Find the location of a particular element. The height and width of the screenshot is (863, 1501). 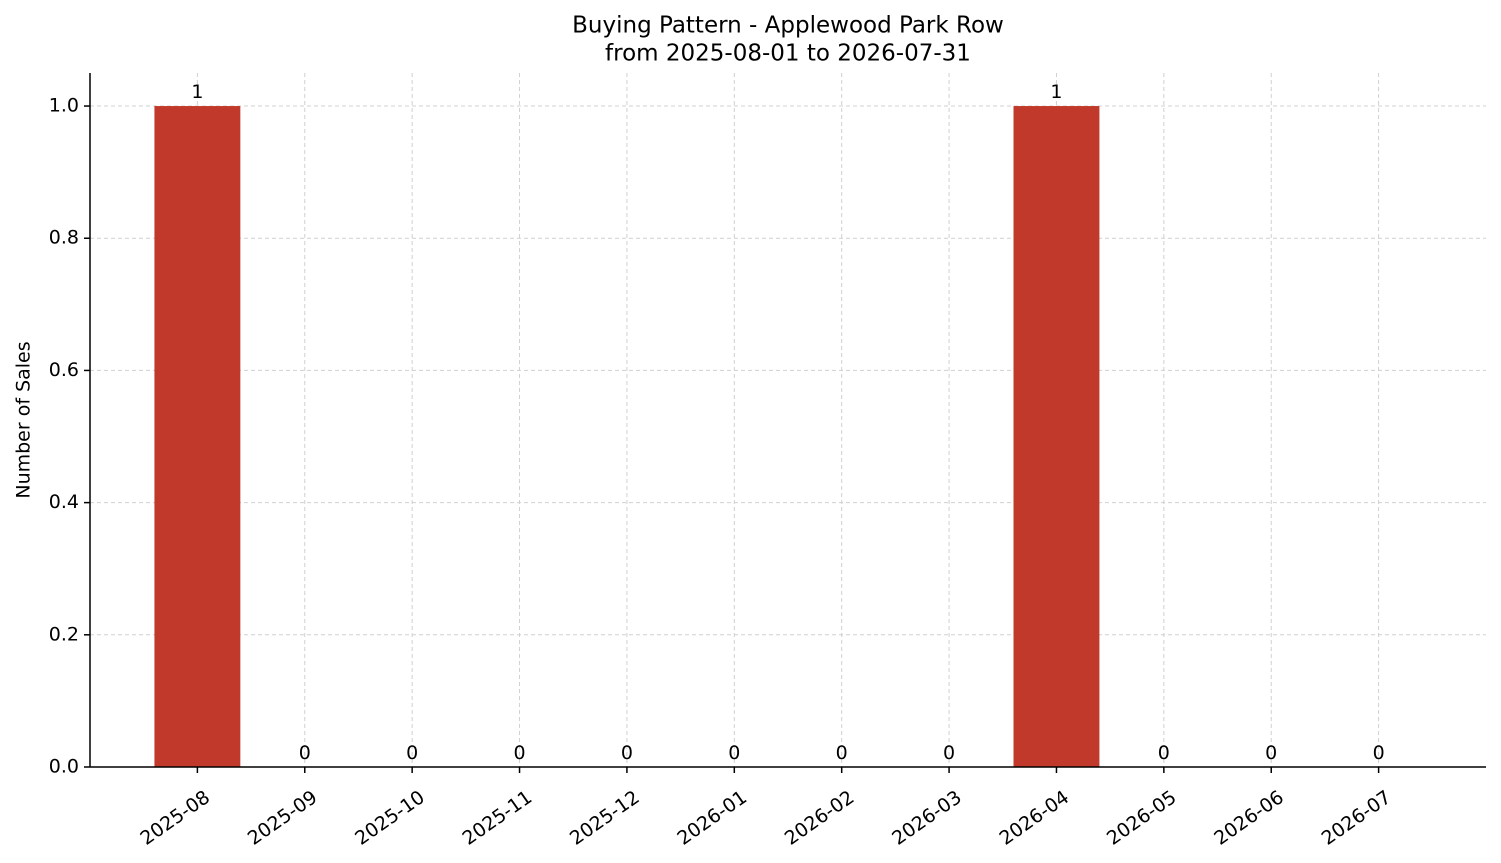

x-tick-label: 2025-11 is located at coordinates (498, 818).